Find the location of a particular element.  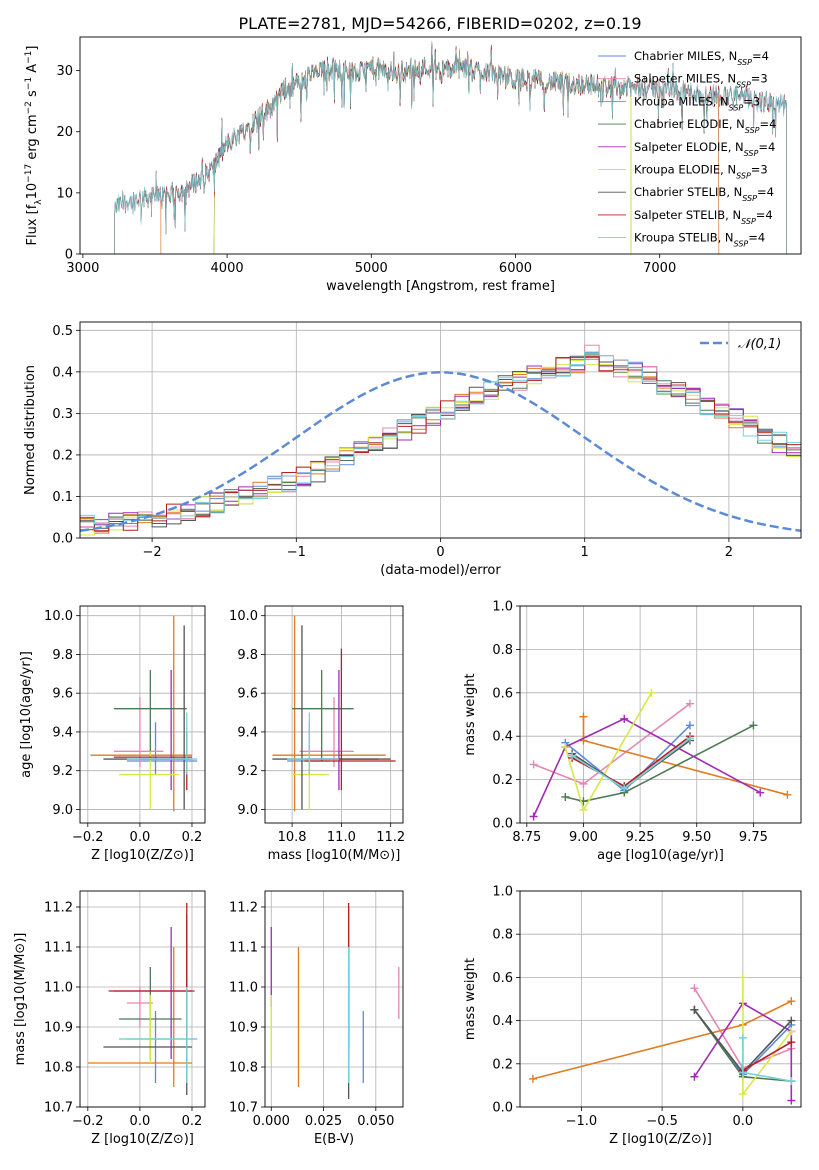

y-tick-label: 9.4 is located at coordinates (247, 732).